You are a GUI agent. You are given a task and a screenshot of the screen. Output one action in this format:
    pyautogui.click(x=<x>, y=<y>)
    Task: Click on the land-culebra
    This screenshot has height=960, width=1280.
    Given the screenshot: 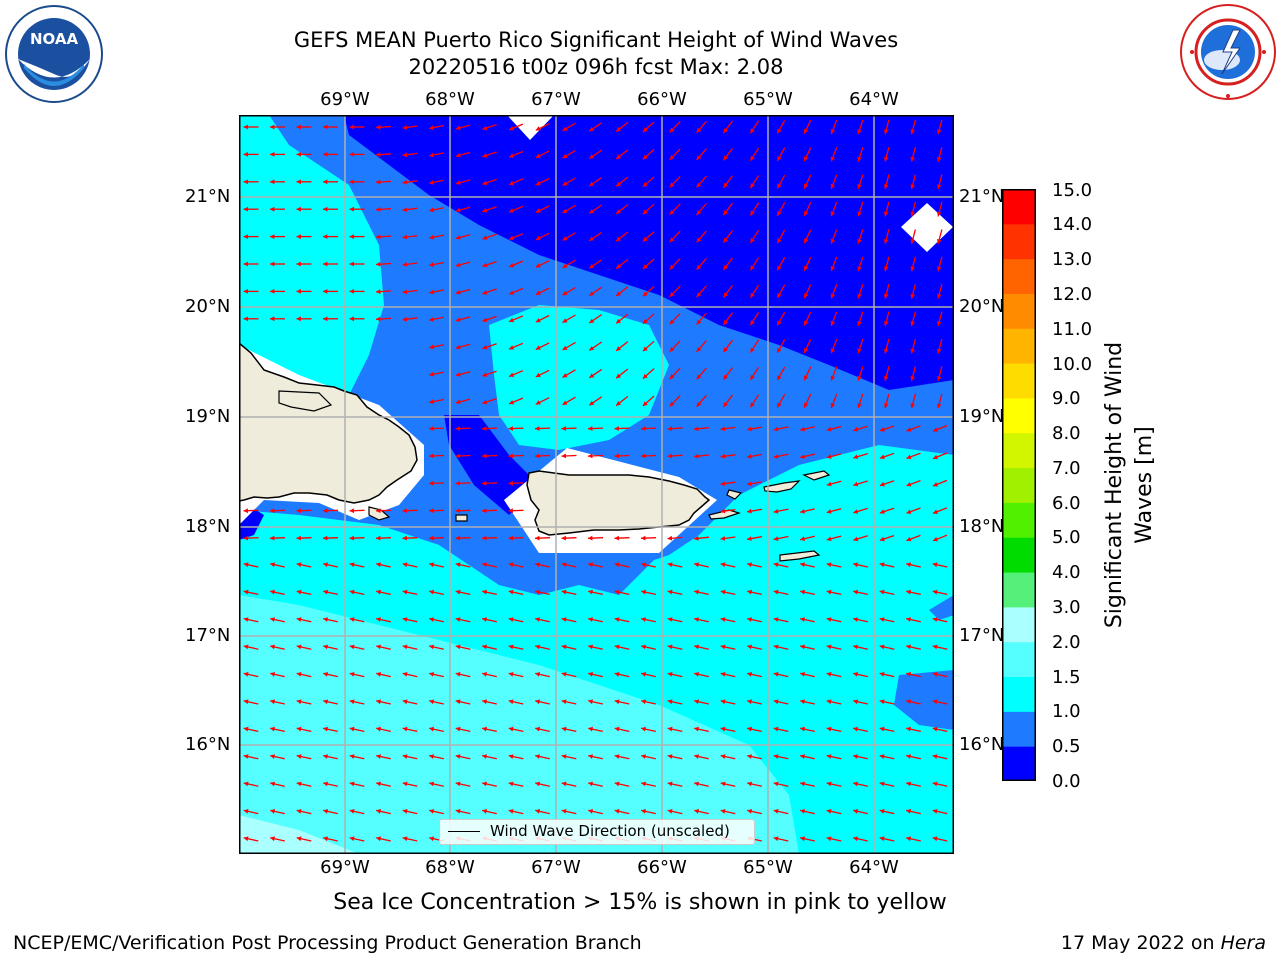 What is the action you would take?
    pyautogui.click(x=734, y=494)
    